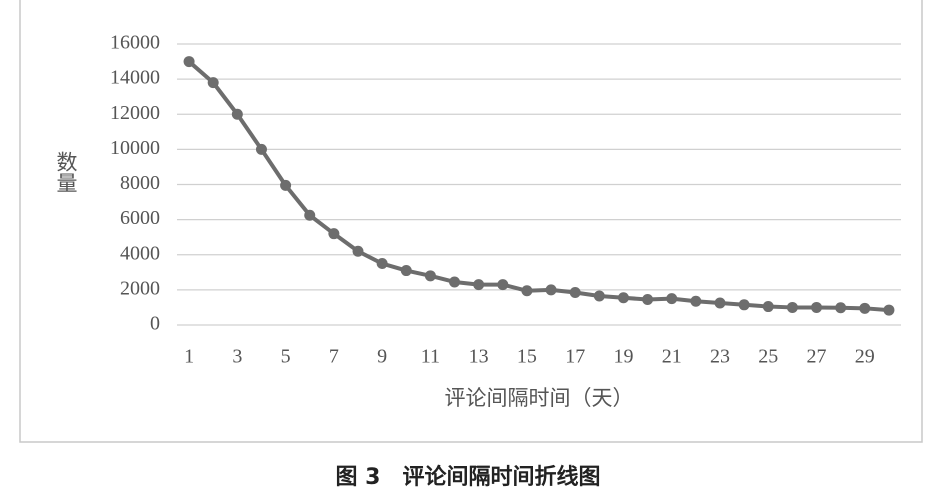 The height and width of the screenshot is (497, 936). I want to click on x-tick-label: 7, so click(334, 357).